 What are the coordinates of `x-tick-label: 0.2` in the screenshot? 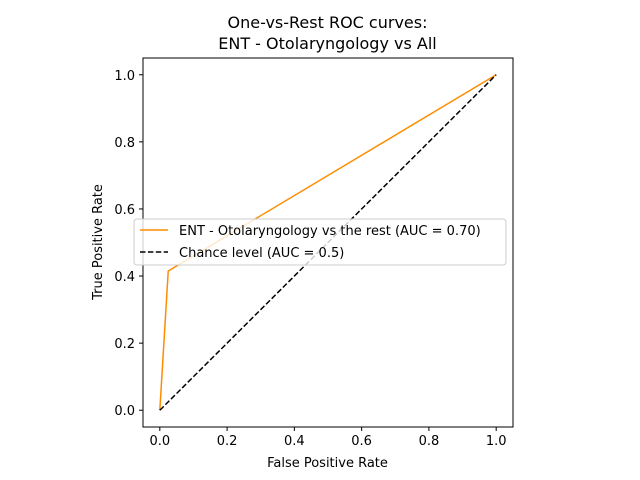 It's located at (227, 441).